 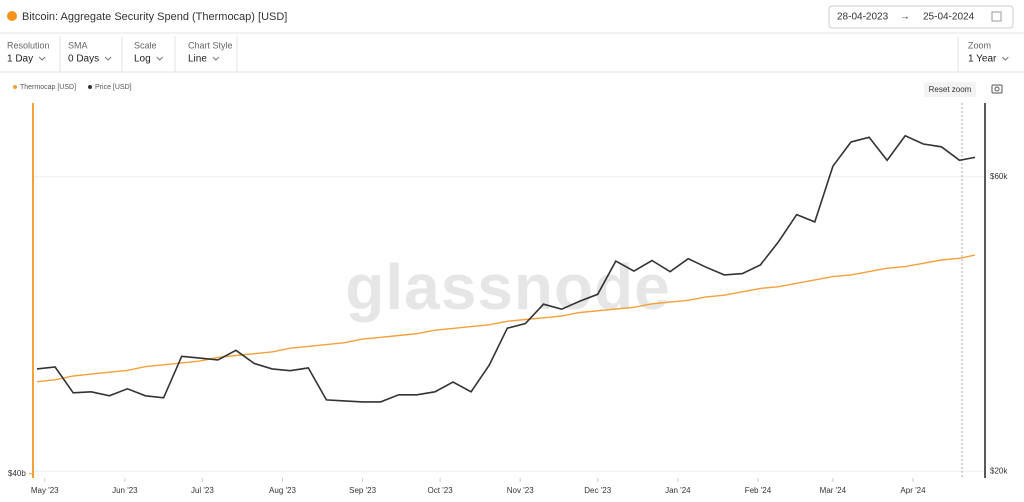 What do you see at coordinates (78, 45) in the screenshot?
I see `control-label: SMA` at bounding box center [78, 45].